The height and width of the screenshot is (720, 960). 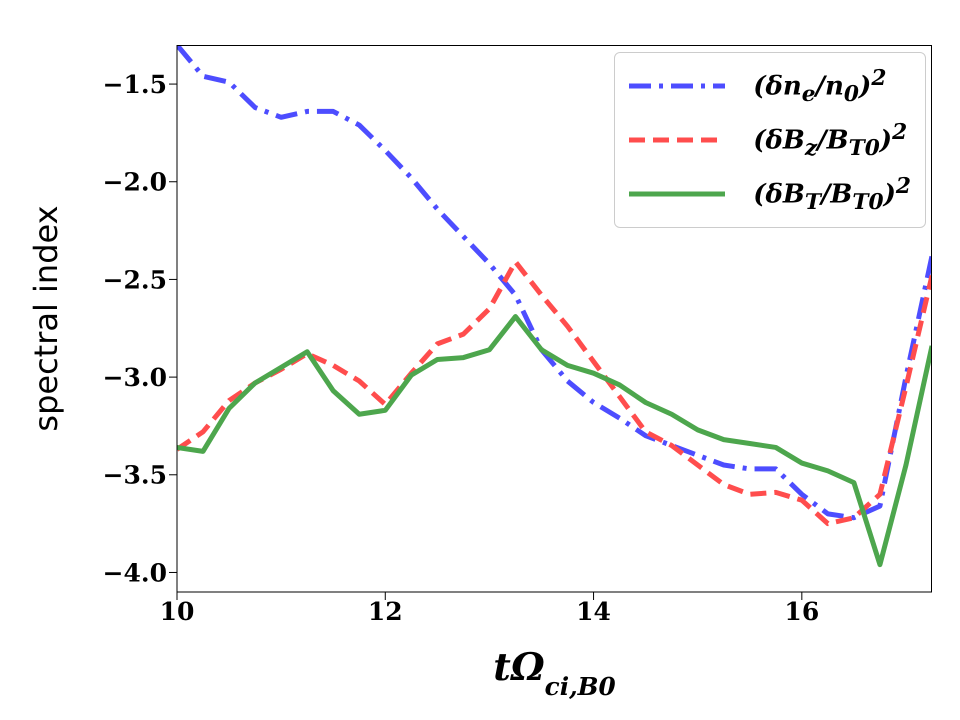 I want to click on y-tick-label: −3.5, so click(x=134, y=475).